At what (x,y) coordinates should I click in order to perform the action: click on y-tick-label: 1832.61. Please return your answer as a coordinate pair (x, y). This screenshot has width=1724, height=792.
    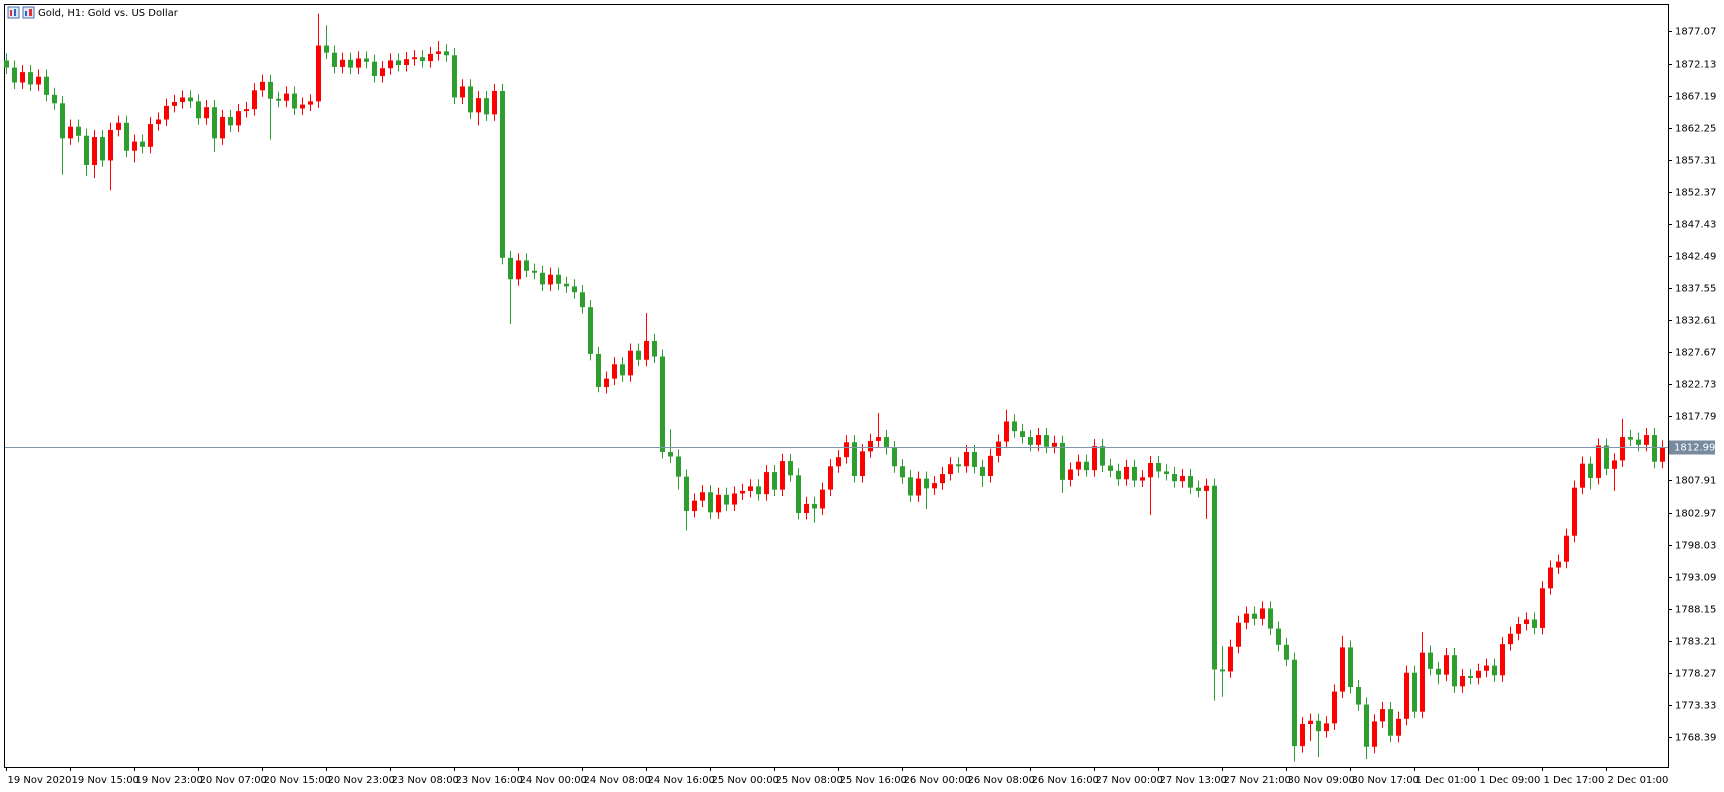
    Looking at the image, I should click on (1695, 321).